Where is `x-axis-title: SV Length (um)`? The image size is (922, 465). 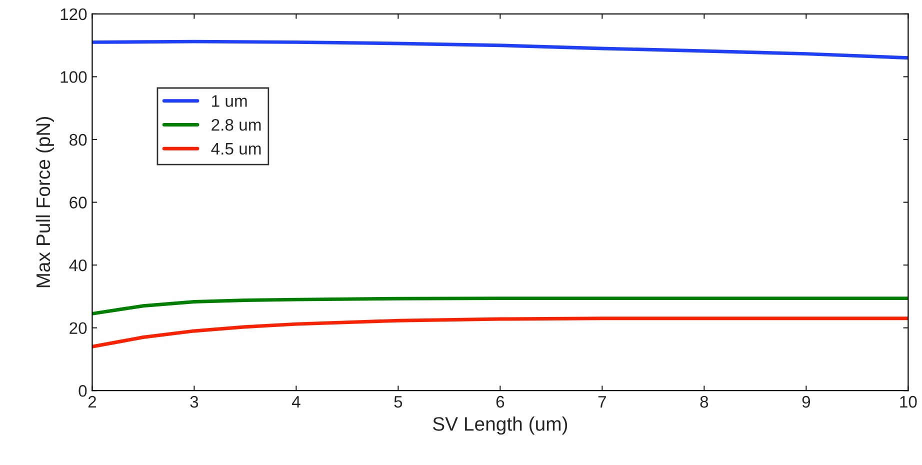 x-axis-title: SV Length (um) is located at coordinates (500, 425).